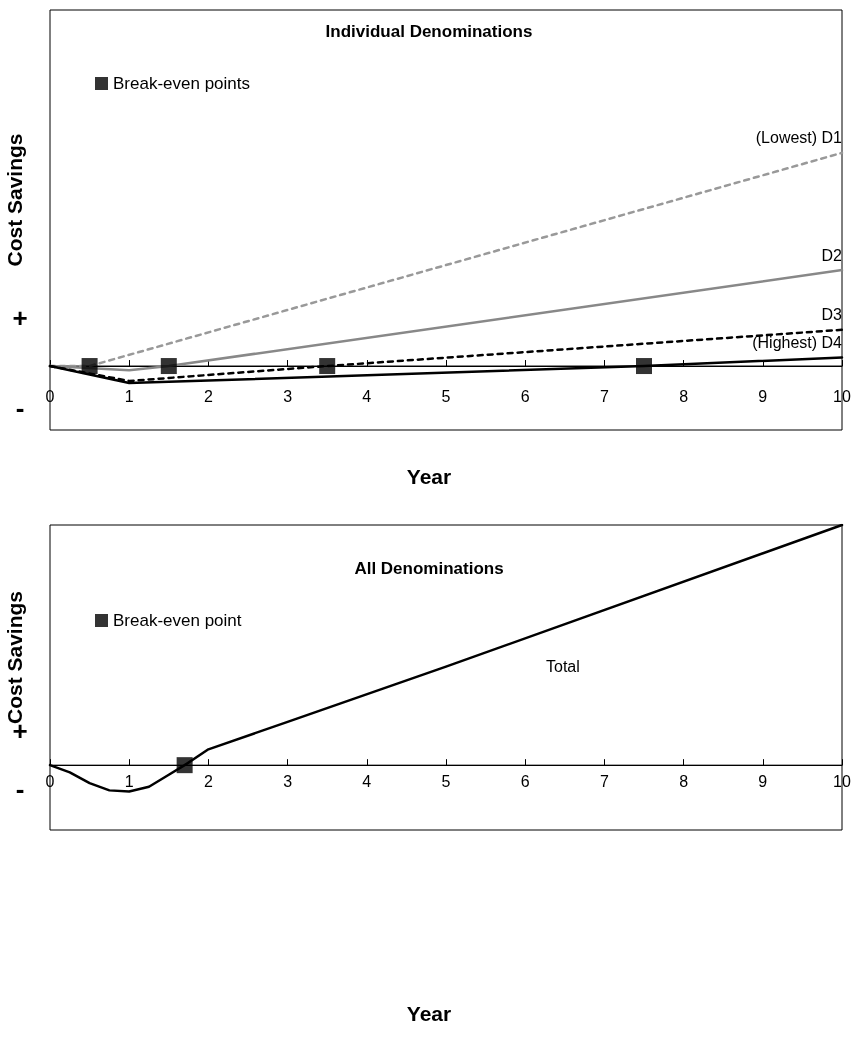 The height and width of the screenshot is (1041, 858). Describe the element at coordinates (429, 568) in the screenshot. I see `text: All Denominations` at that location.